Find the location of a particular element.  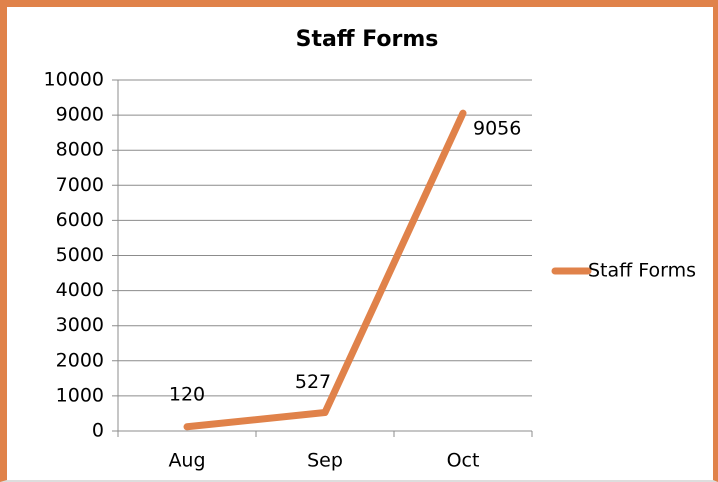

y-tick-label: 7000 is located at coordinates (80, 185).